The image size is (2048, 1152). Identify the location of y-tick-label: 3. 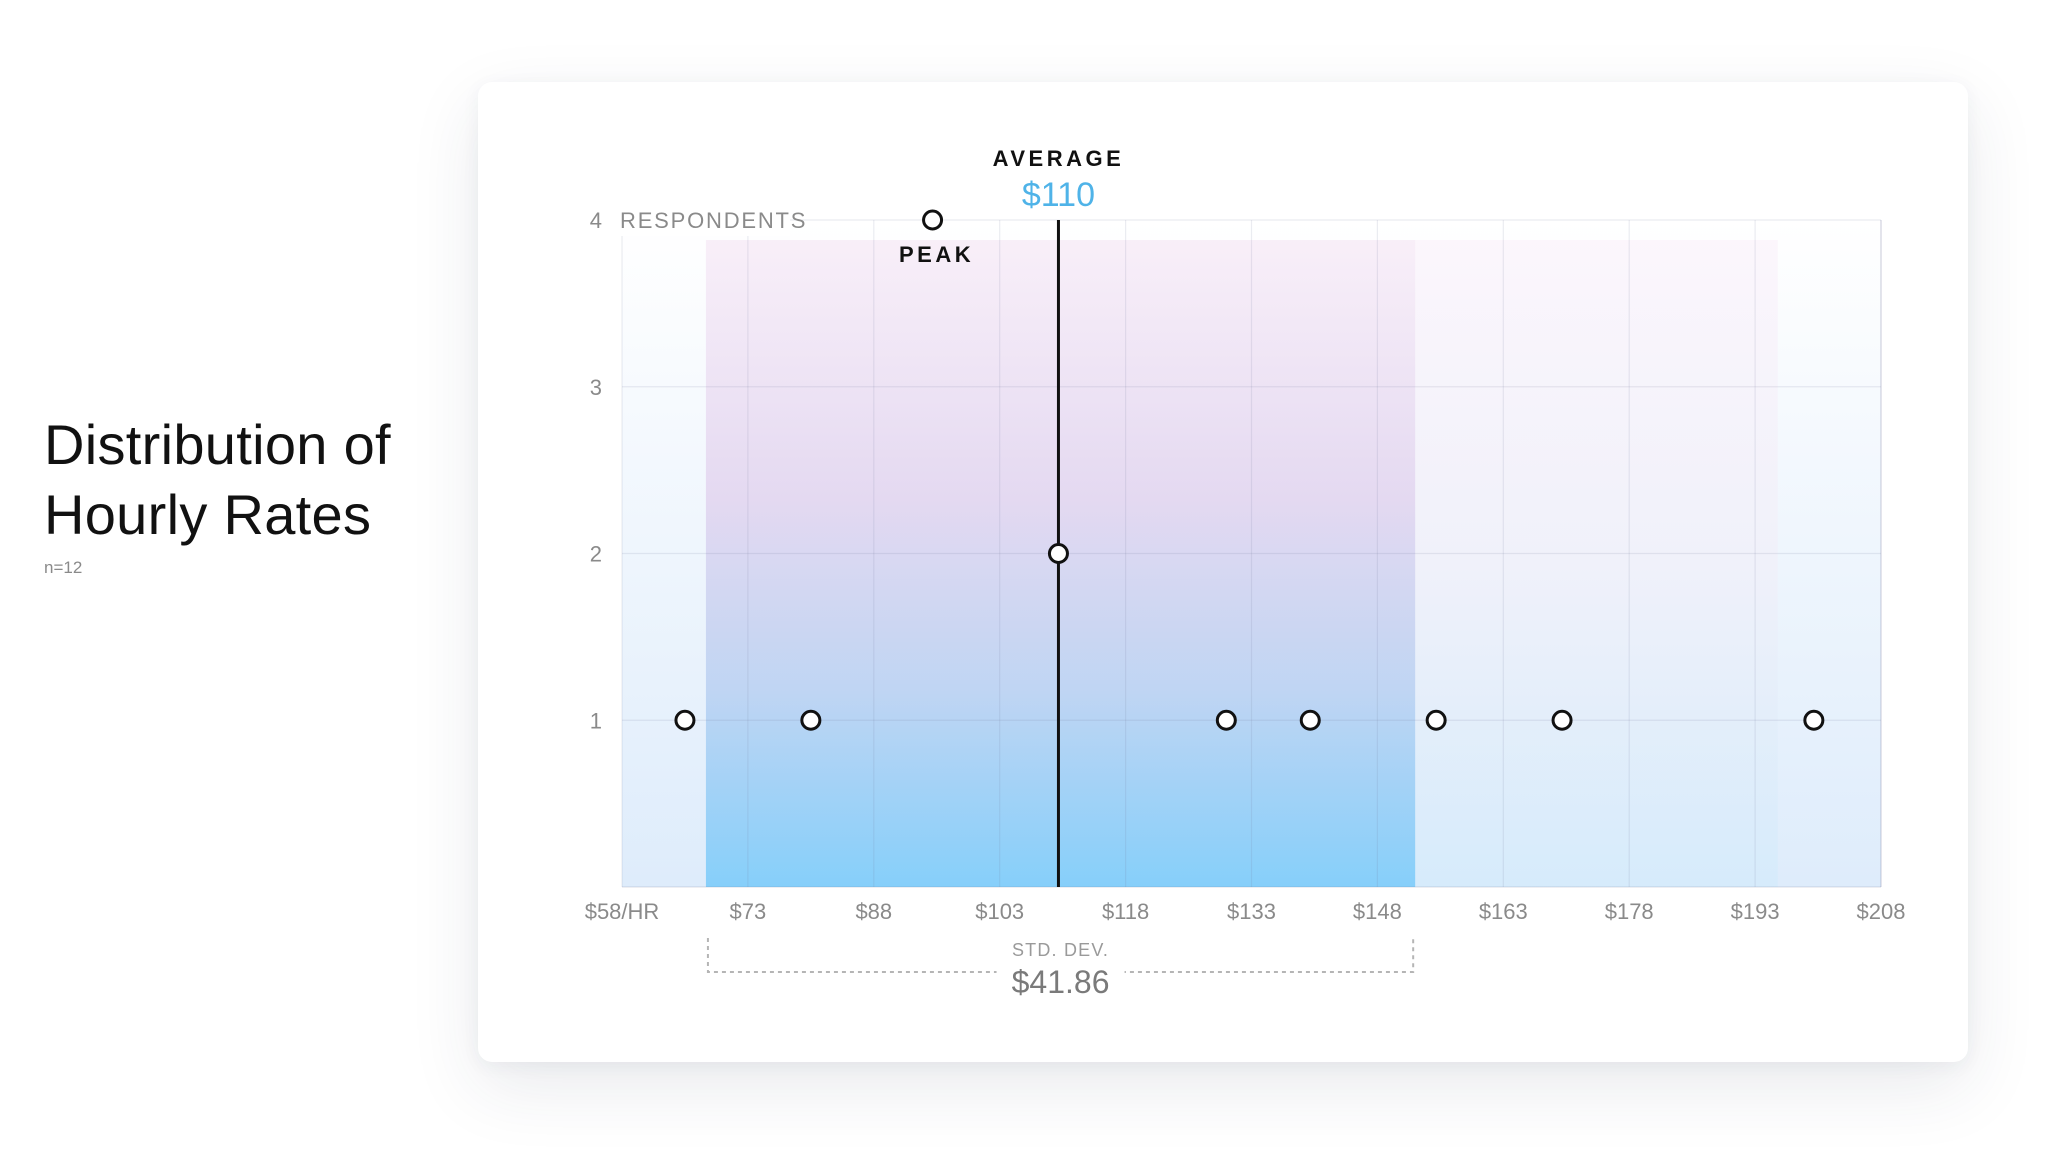
(596, 387).